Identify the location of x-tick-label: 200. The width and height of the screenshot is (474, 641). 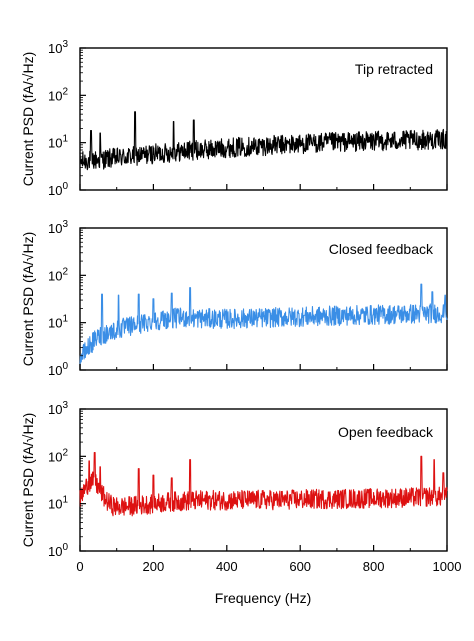
(154, 566).